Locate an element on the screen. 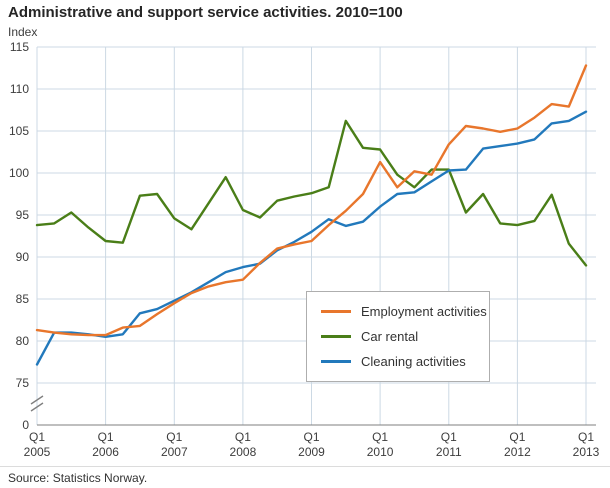  x-tick-year-label: 2009 is located at coordinates (311, 452).